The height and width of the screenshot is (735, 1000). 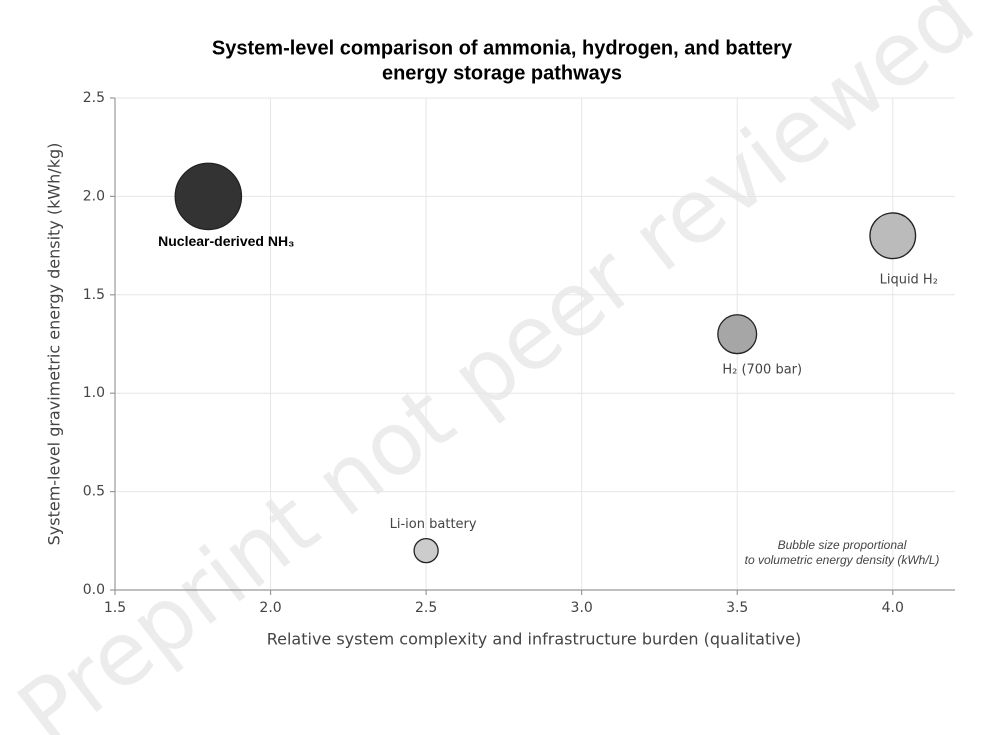 What do you see at coordinates (226, 241) in the screenshot?
I see `data-label: Nuclear-derived NH₃` at bounding box center [226, 241].